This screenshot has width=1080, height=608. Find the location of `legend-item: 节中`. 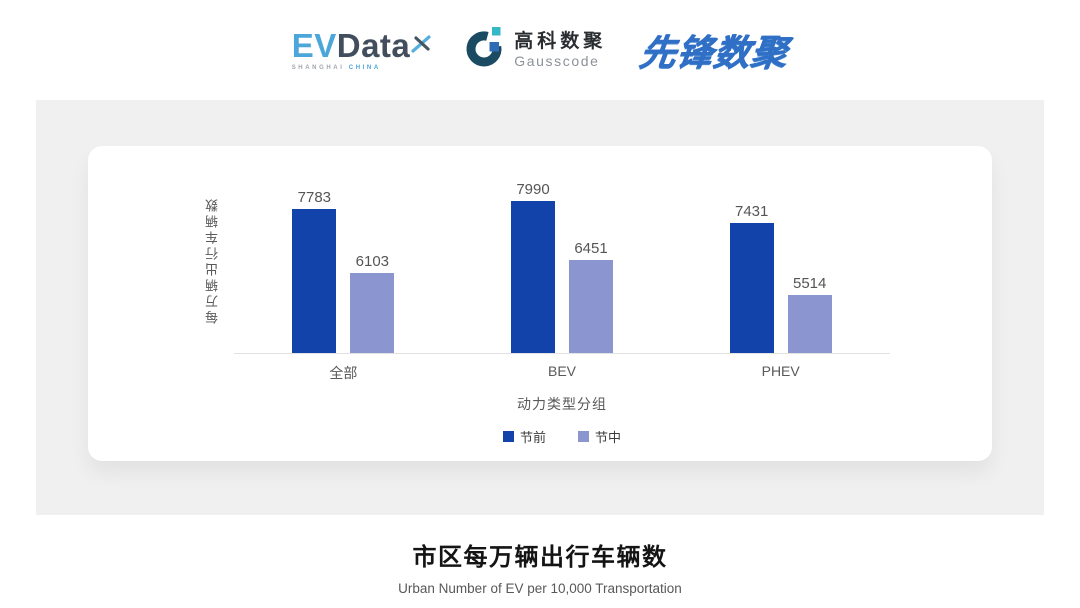

legend-item: 节中 is located at coordinates (599, 436).